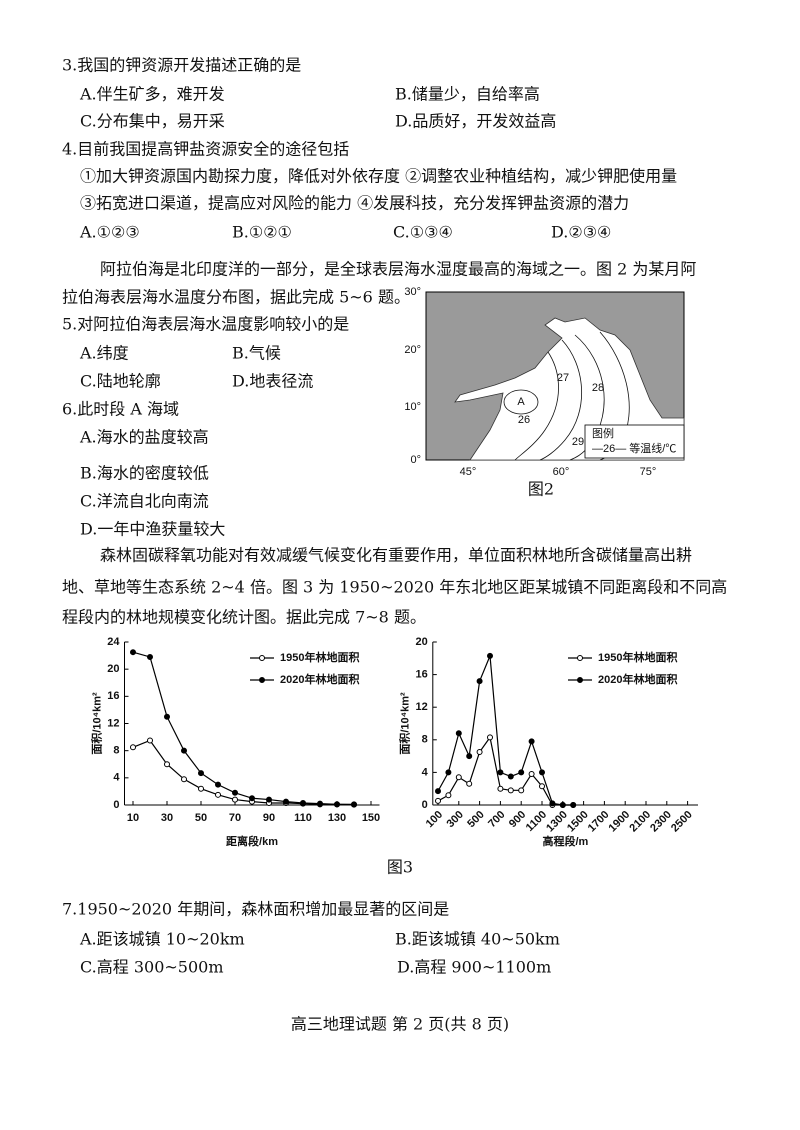  What do you see at coordinates (244, 617) in the screenshot?
I see `passage-line: 程段内的林地规模变化统计图。据此完成 7~8 题。` at bounding box center [244, 617].